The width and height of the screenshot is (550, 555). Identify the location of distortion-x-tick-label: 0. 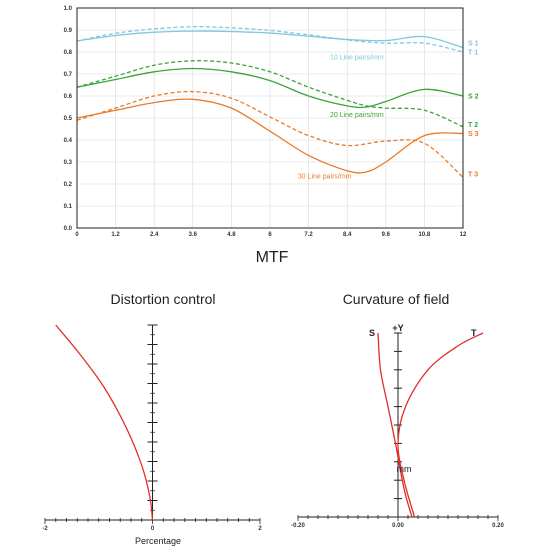
(153, 529).